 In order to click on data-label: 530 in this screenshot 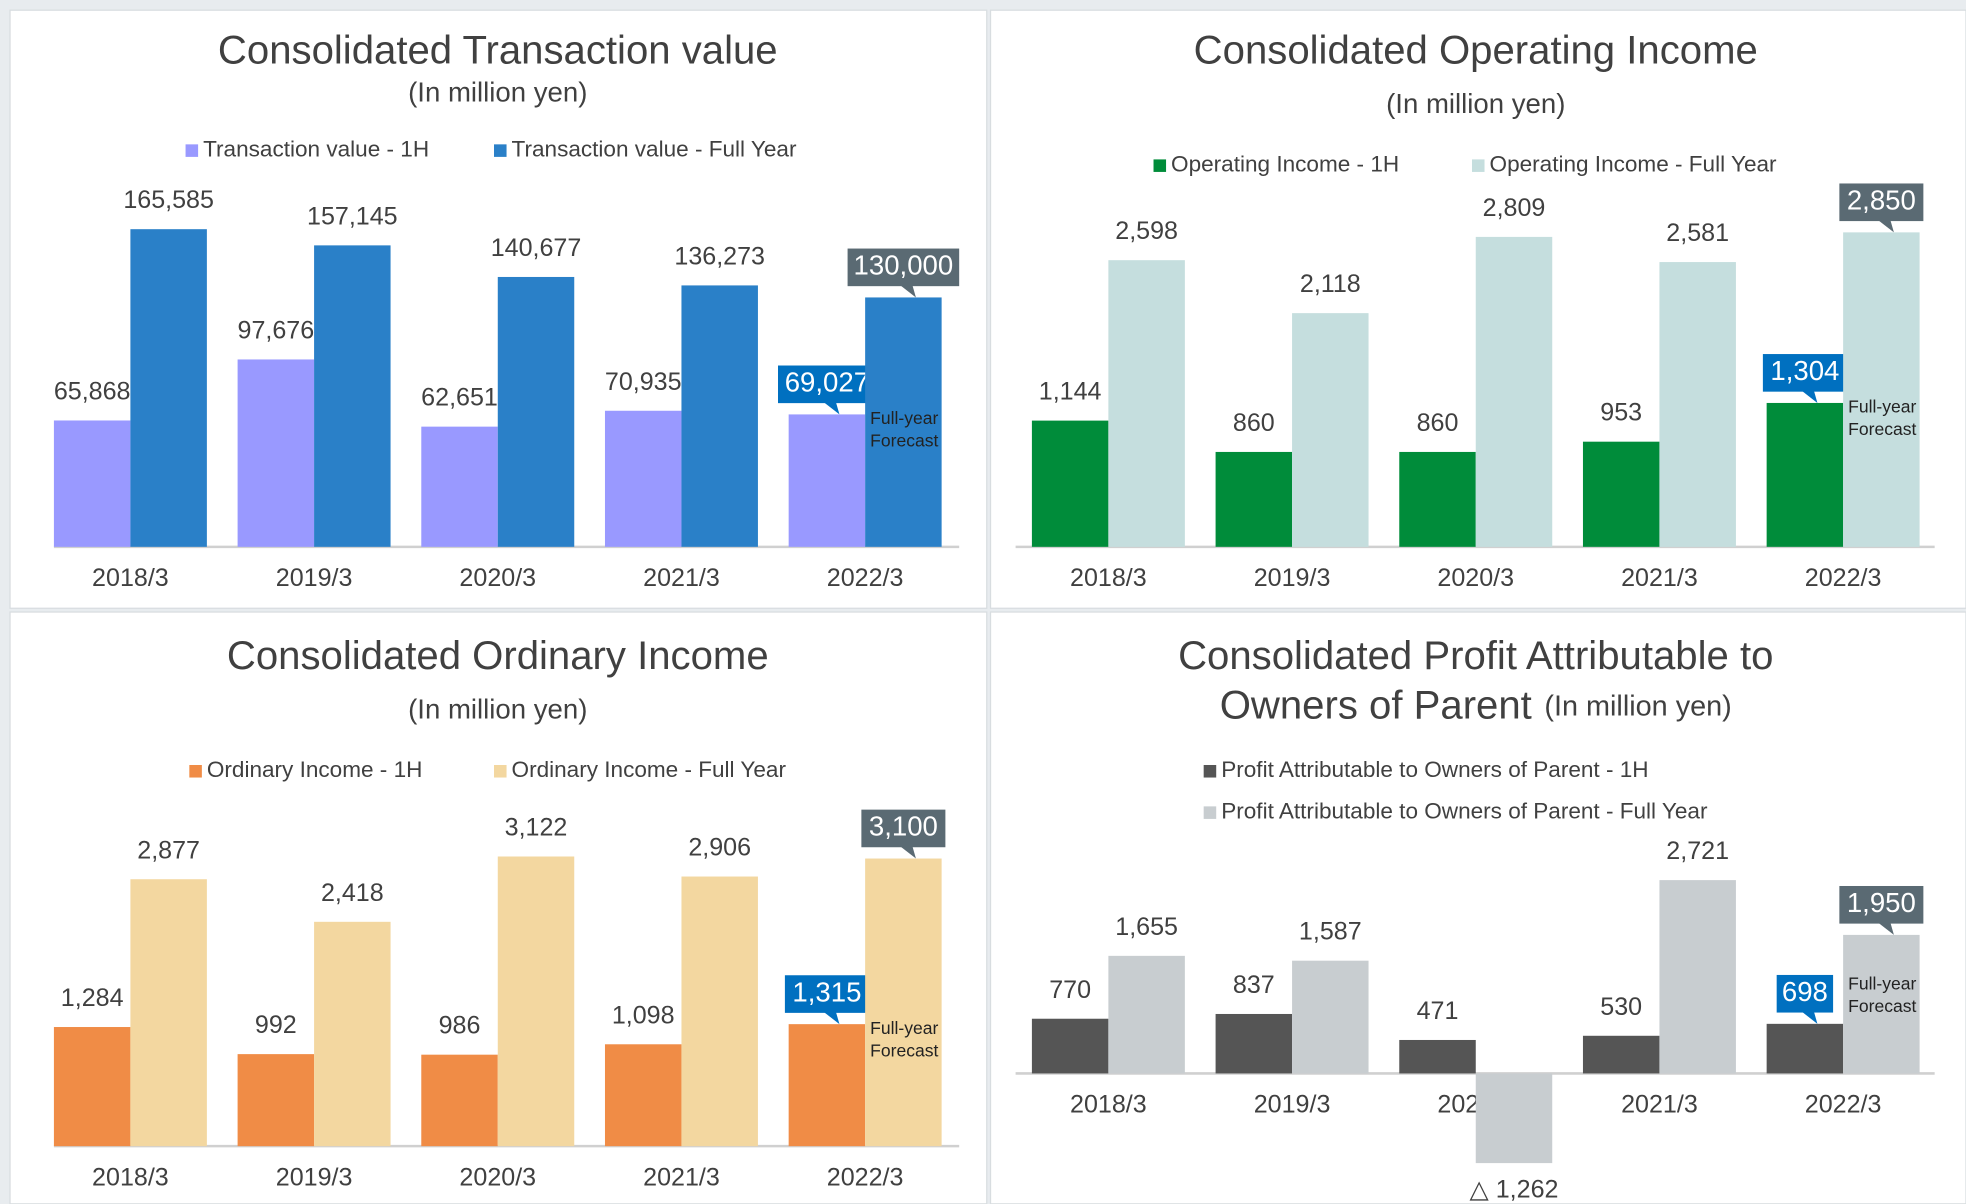, I will do `click(1621, 1007)`.